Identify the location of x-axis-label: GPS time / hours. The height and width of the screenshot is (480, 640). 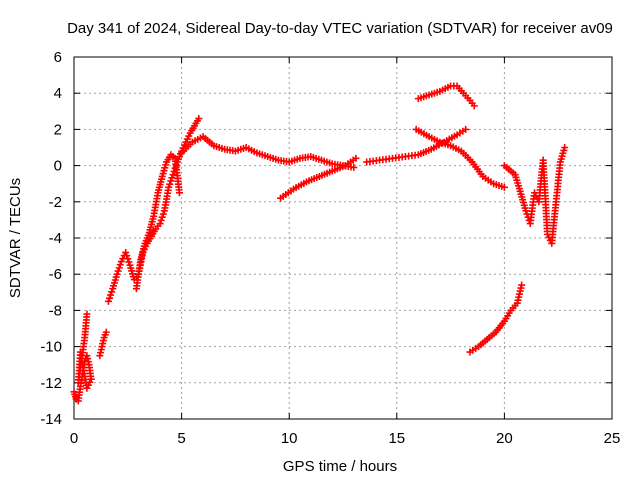
(340, 466).